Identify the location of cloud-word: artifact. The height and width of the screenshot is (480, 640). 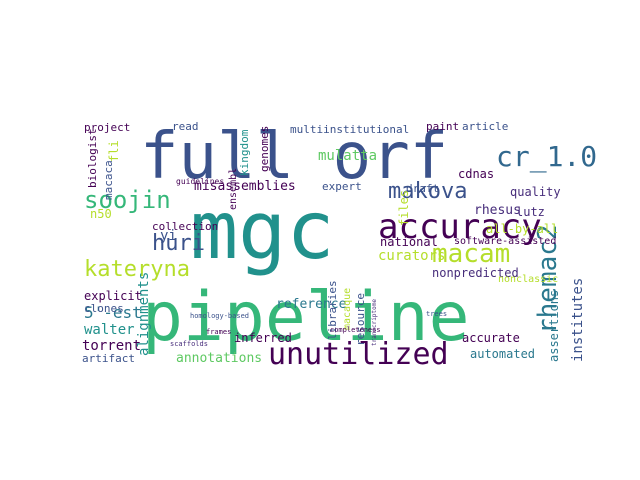
(108, 358).